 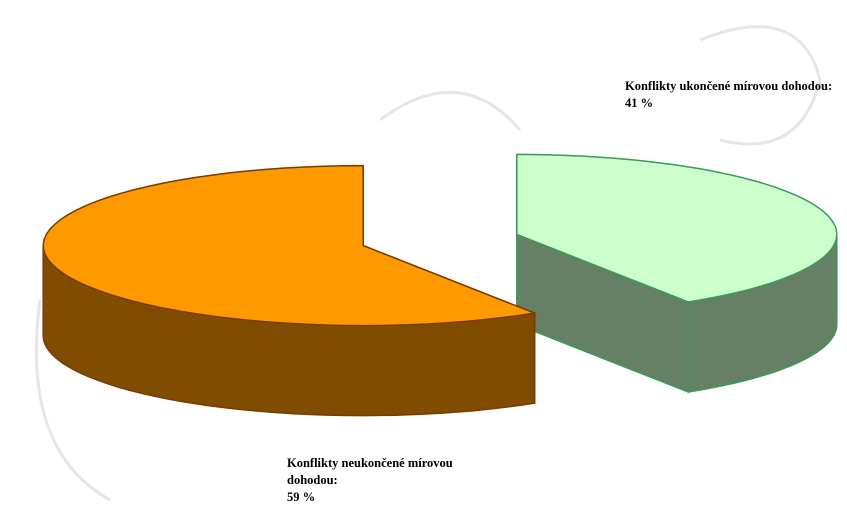 I want to click on slice-top, so click(x=677, y=228).